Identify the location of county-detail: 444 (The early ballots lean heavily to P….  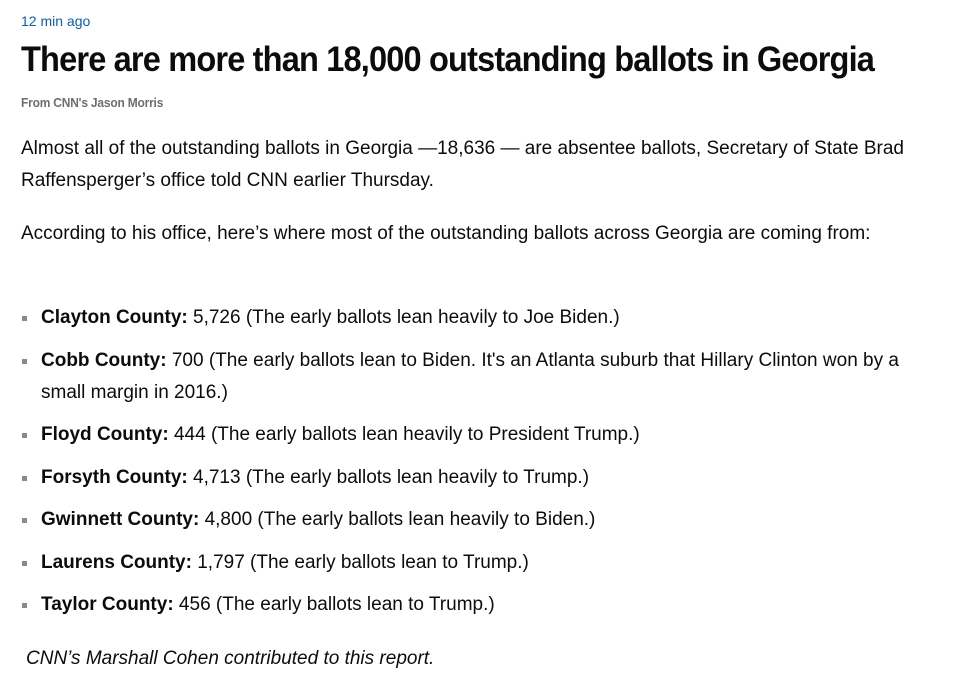
(404, 434).